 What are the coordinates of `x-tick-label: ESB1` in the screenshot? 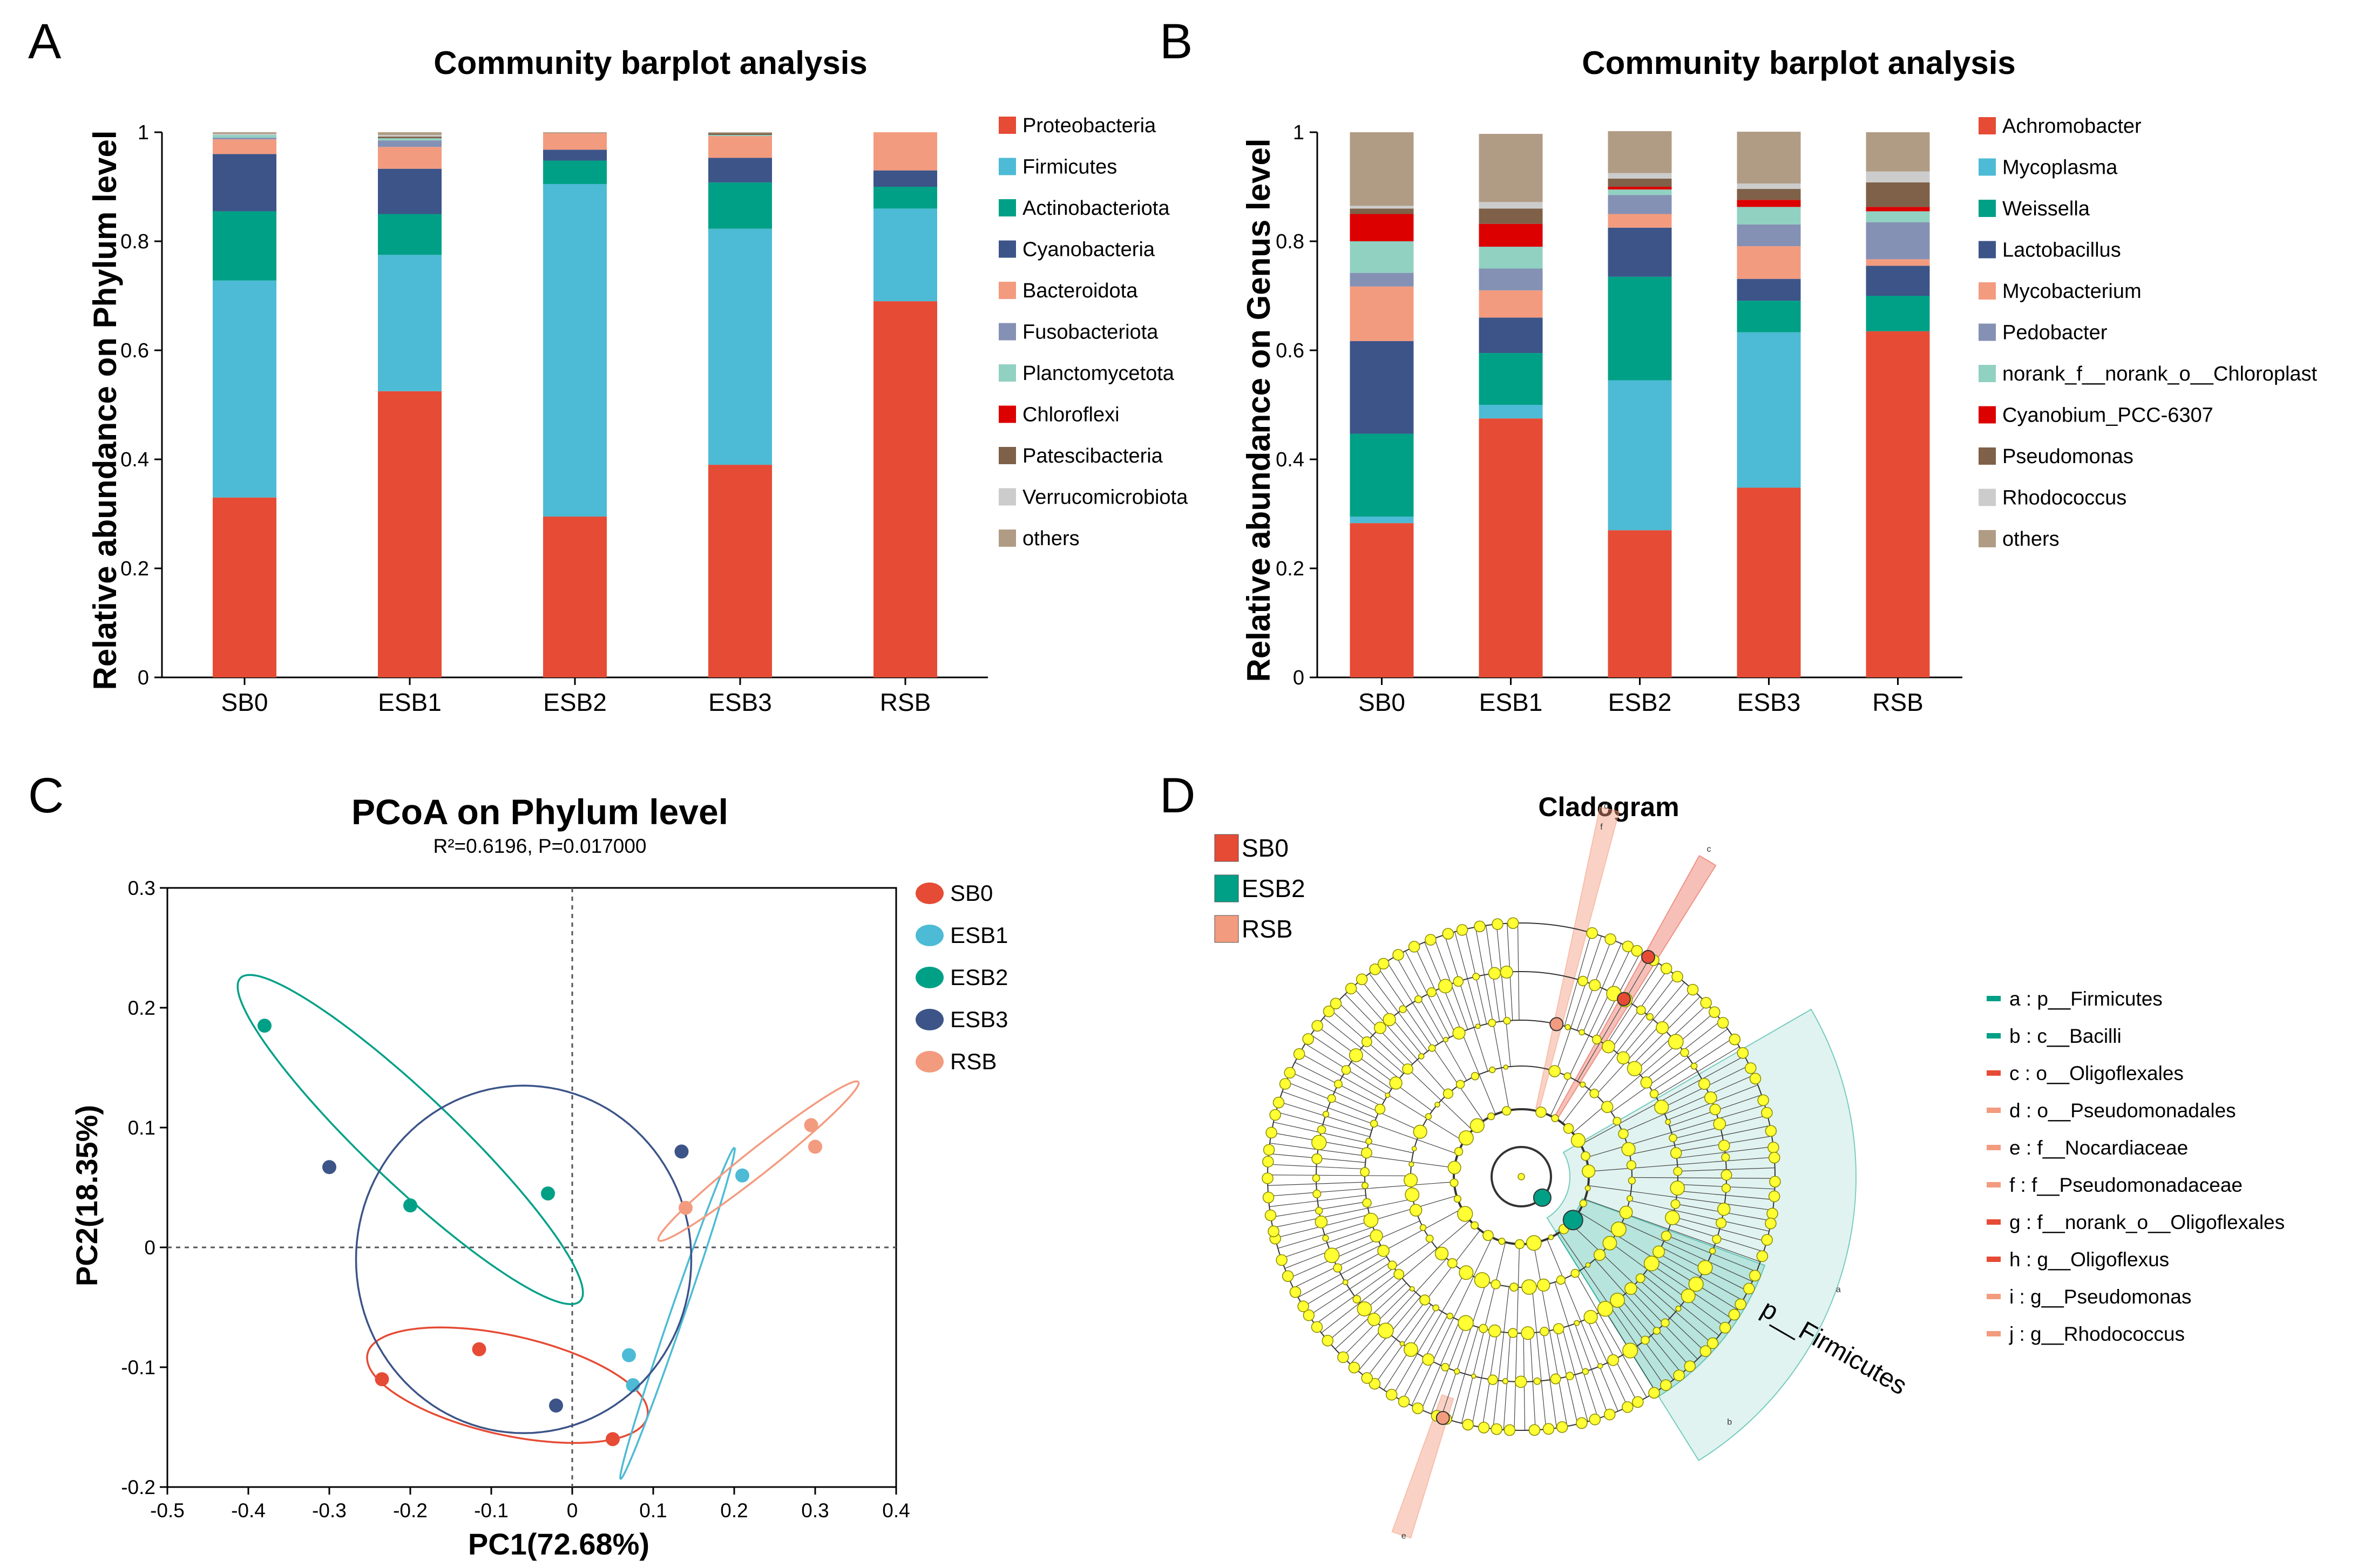 It's located at (1511, 702).